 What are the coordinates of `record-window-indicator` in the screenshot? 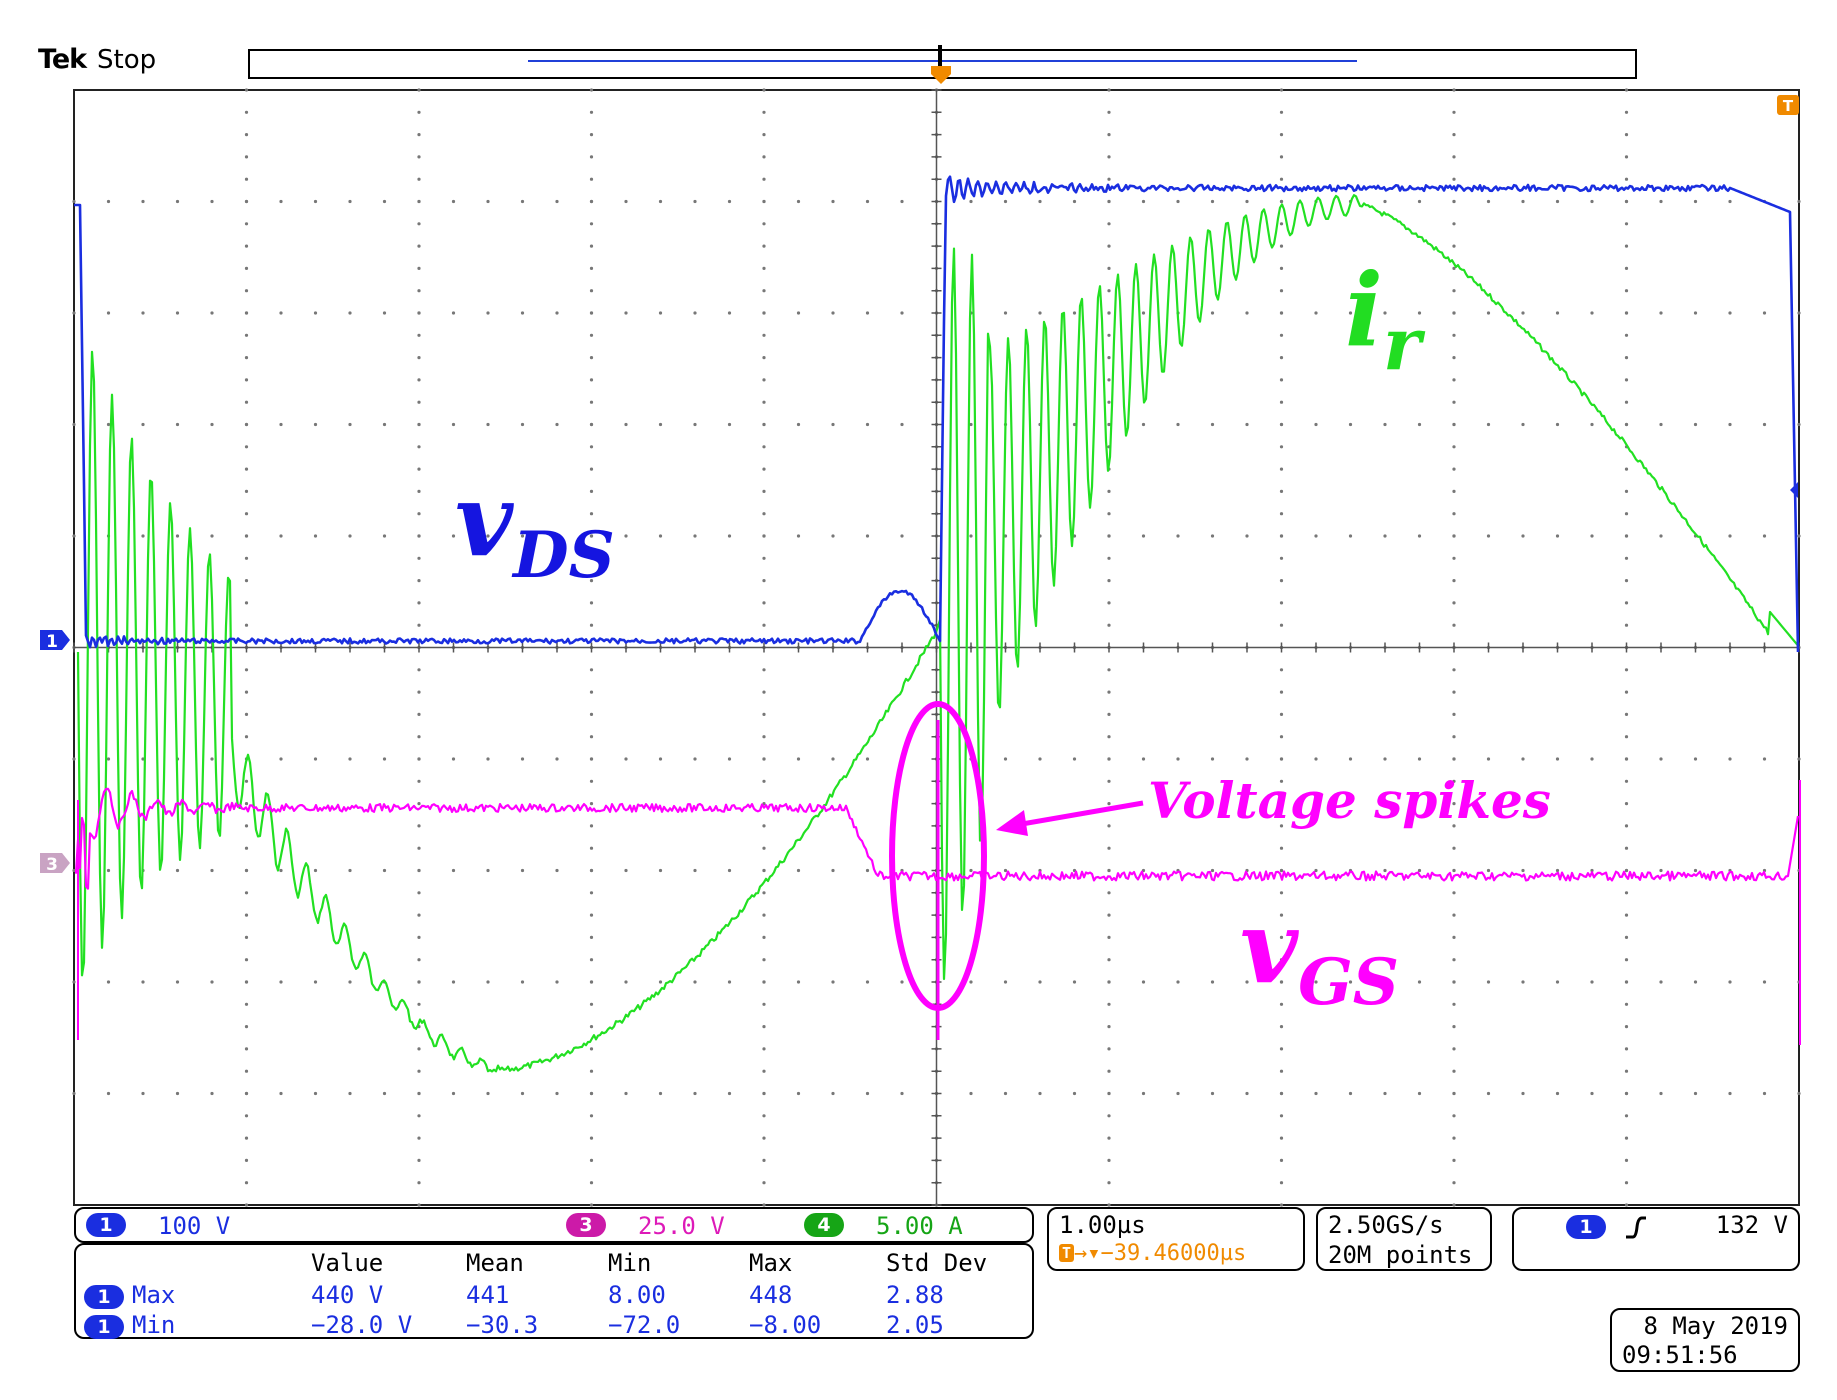 It's located at (942, 61).